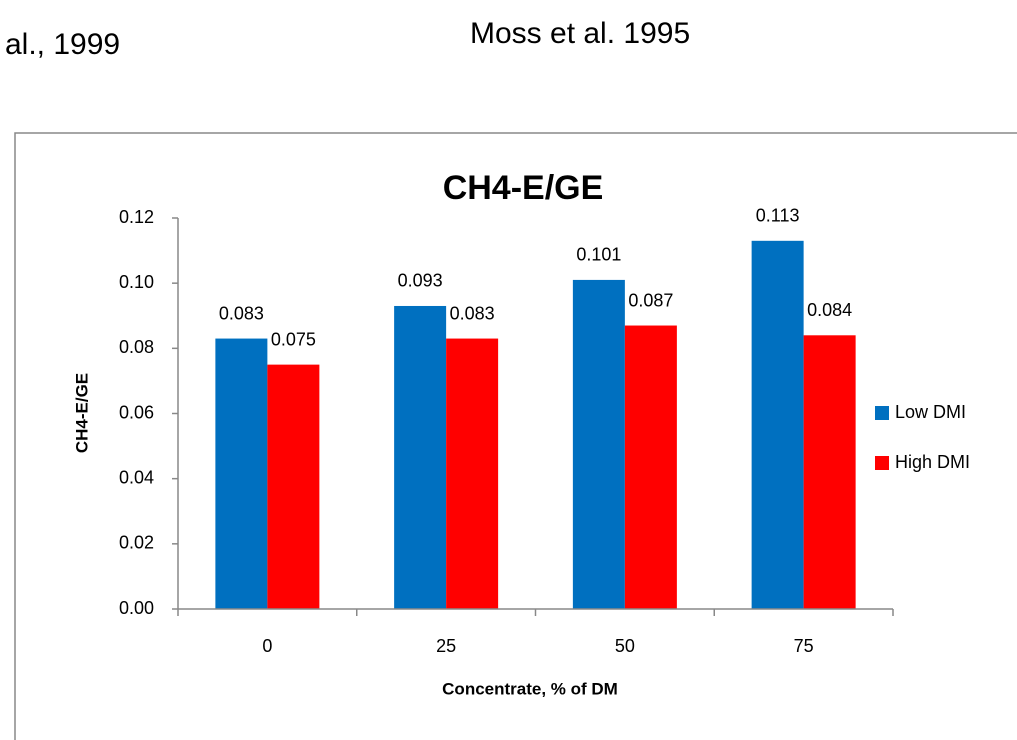  What do you see at coordinates (598, 255) in the screenshot?
I see `data-label: 0.101` at bounding box center [598, 255].